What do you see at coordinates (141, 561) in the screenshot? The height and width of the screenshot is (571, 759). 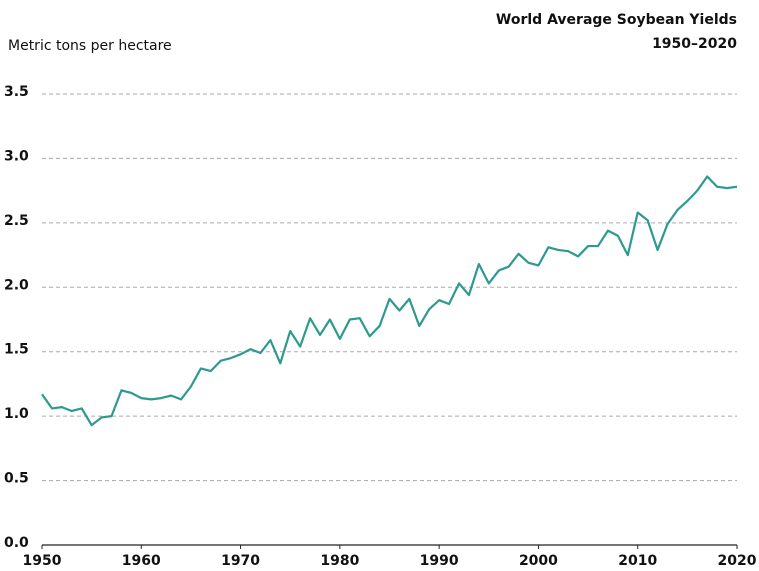 I see `x-tick-label: 1960` at bounding box center [141, 561].